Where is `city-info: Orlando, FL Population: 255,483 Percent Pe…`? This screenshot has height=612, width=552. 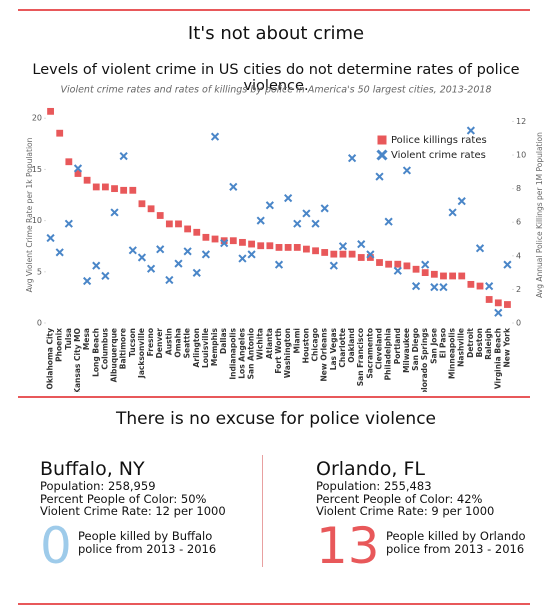 city-info: Orlando, FL Population: 255,483 Percent Pe… is located at coordinates (431, 488).